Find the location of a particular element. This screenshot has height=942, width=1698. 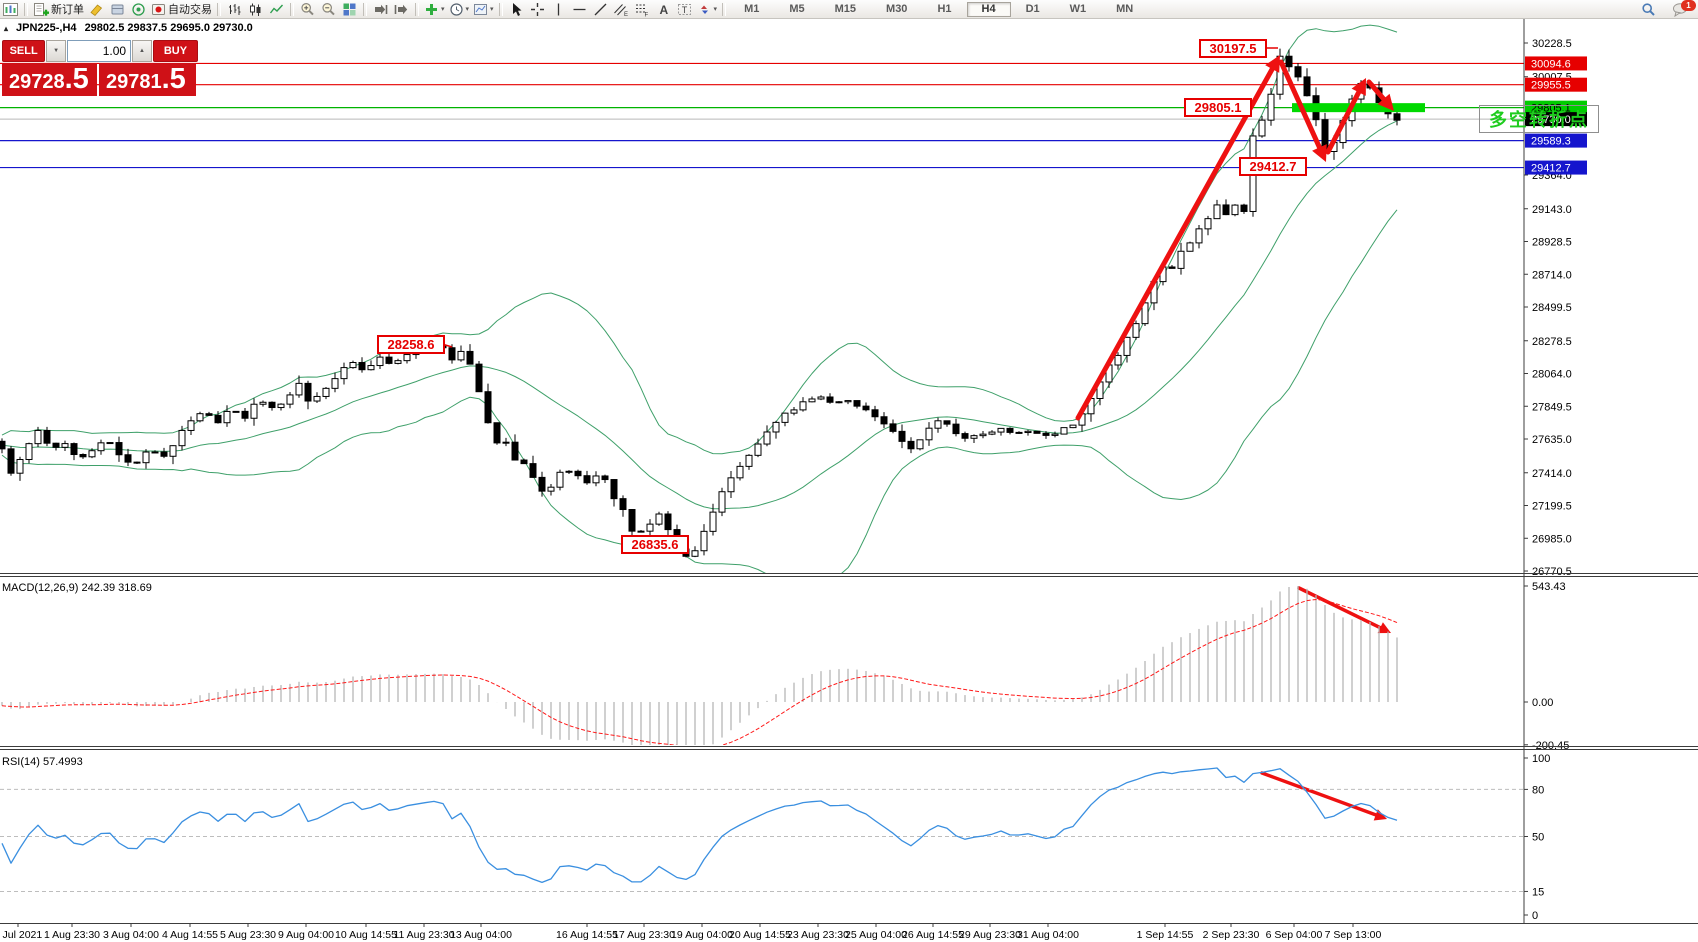

cursor-button is located at coordinates (516, 9).